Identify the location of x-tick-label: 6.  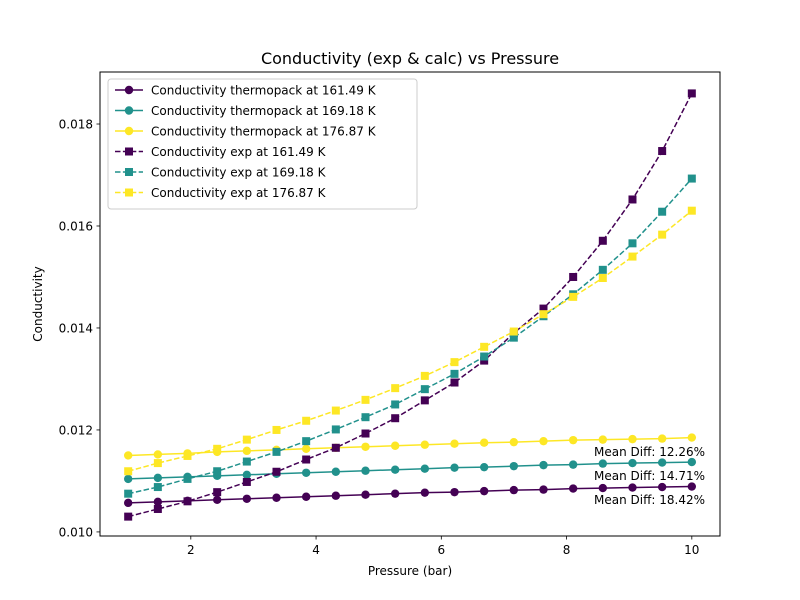
(441, 550).